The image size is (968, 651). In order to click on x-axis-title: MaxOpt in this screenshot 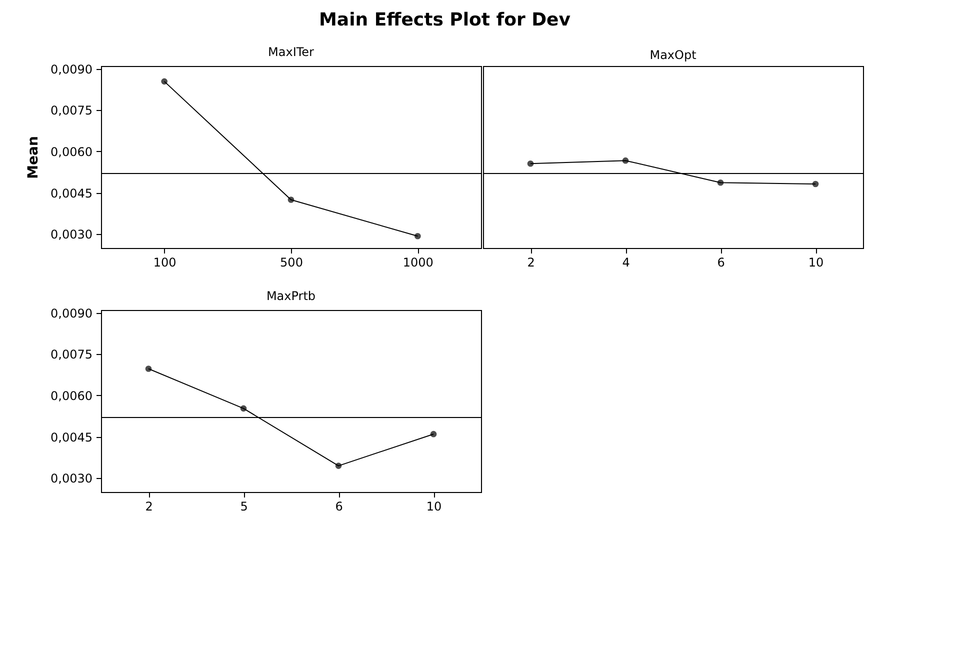, I will do `click(673, 55)`.